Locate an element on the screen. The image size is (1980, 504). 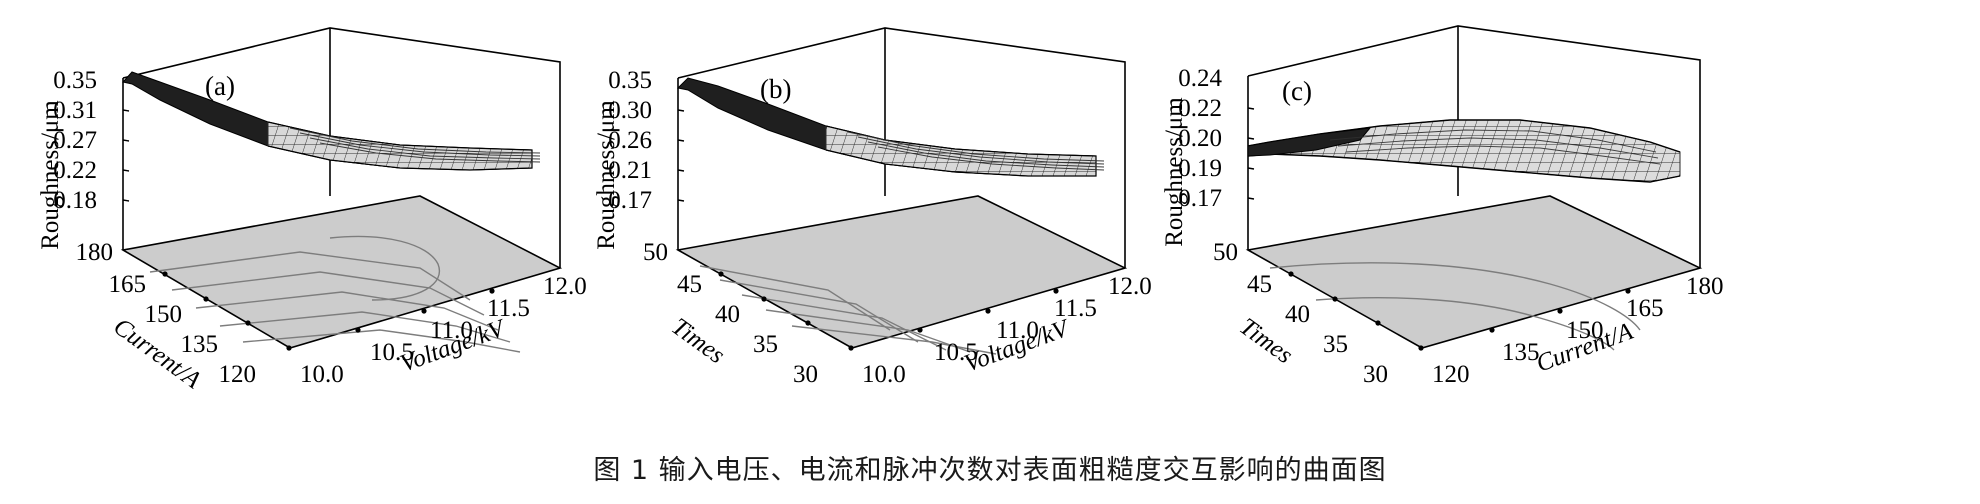
z-axis-a: 0.35 0.31 0.27 0.22 0.18 Roughness/μm is located at coordinates (83, 158).